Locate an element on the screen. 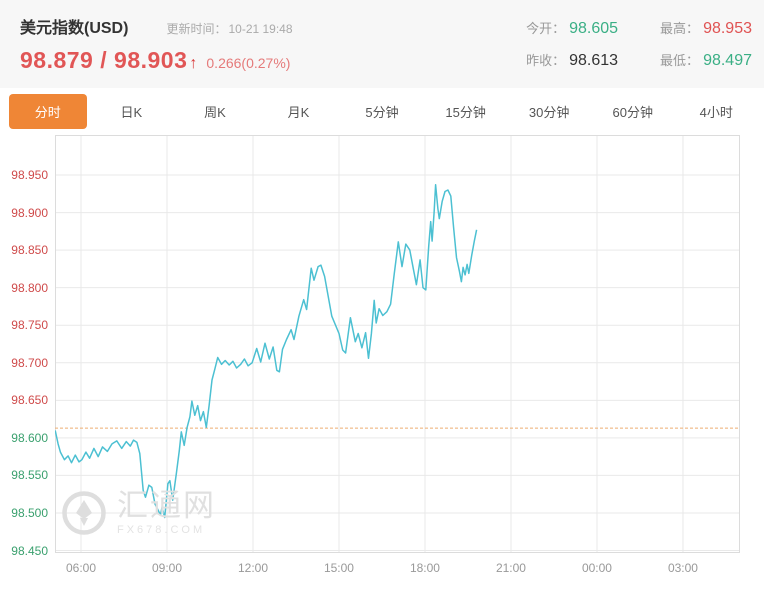 Image resolution: width=764 pixels, height=600 pixels. x-axis-label: 15:00 is located at coordinates (338, 568).